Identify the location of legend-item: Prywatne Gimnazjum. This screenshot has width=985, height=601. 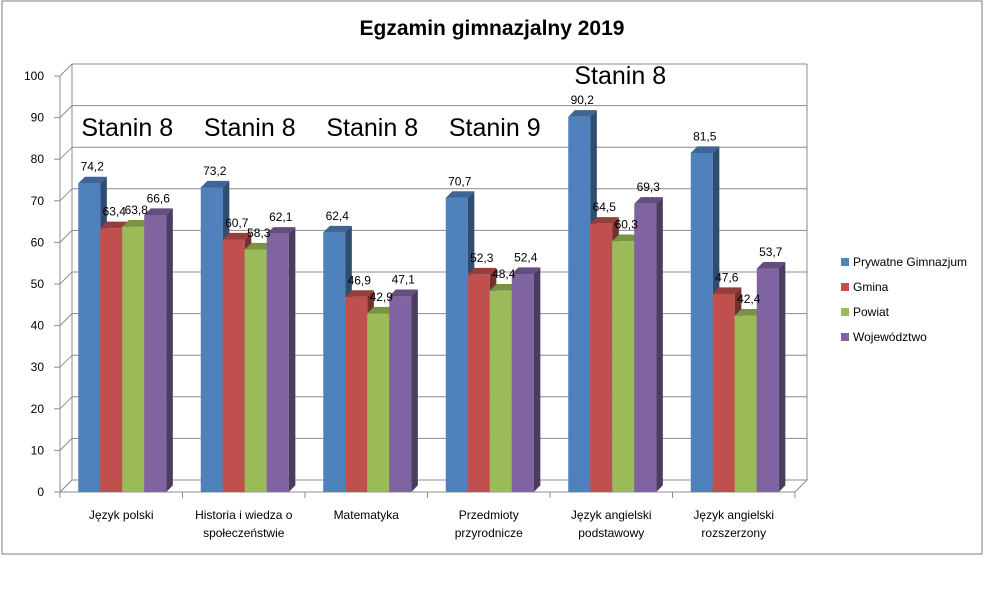
(904, 262).